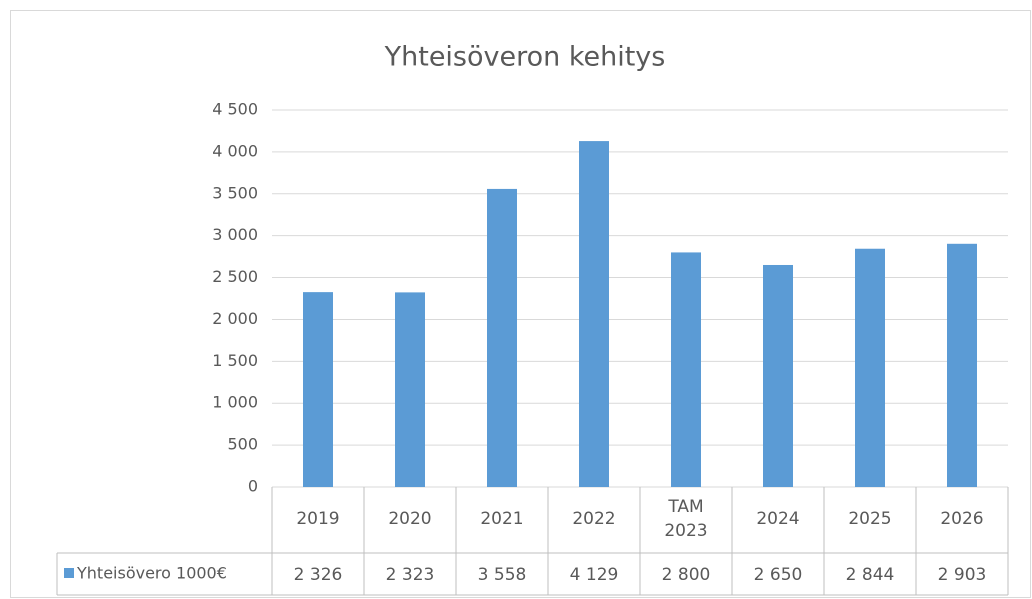 This screenshot has width=1032, height=599. I want to click on x-tick-cell: TAM 2023, so click(686, 519).